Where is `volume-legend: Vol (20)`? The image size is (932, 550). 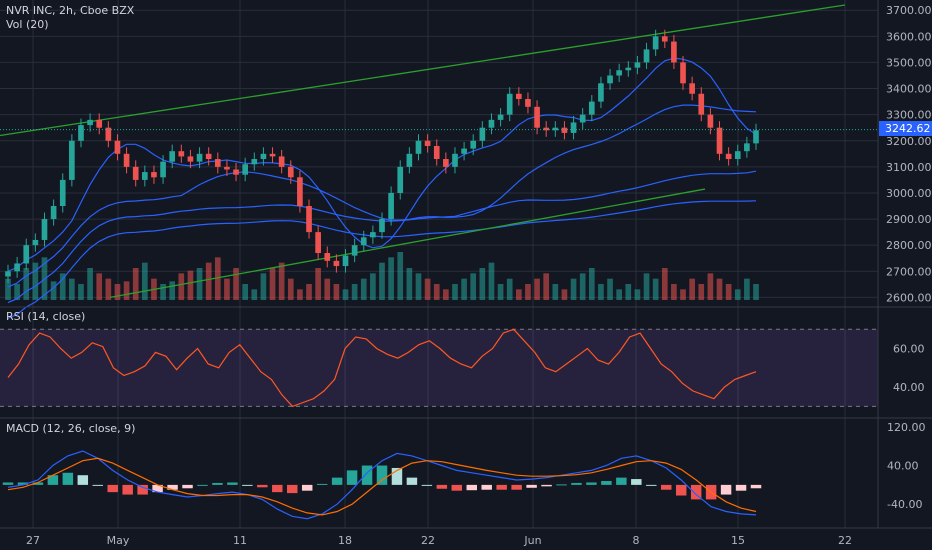 volume-legend: Vol (20) is located at coordinates (27, 24).